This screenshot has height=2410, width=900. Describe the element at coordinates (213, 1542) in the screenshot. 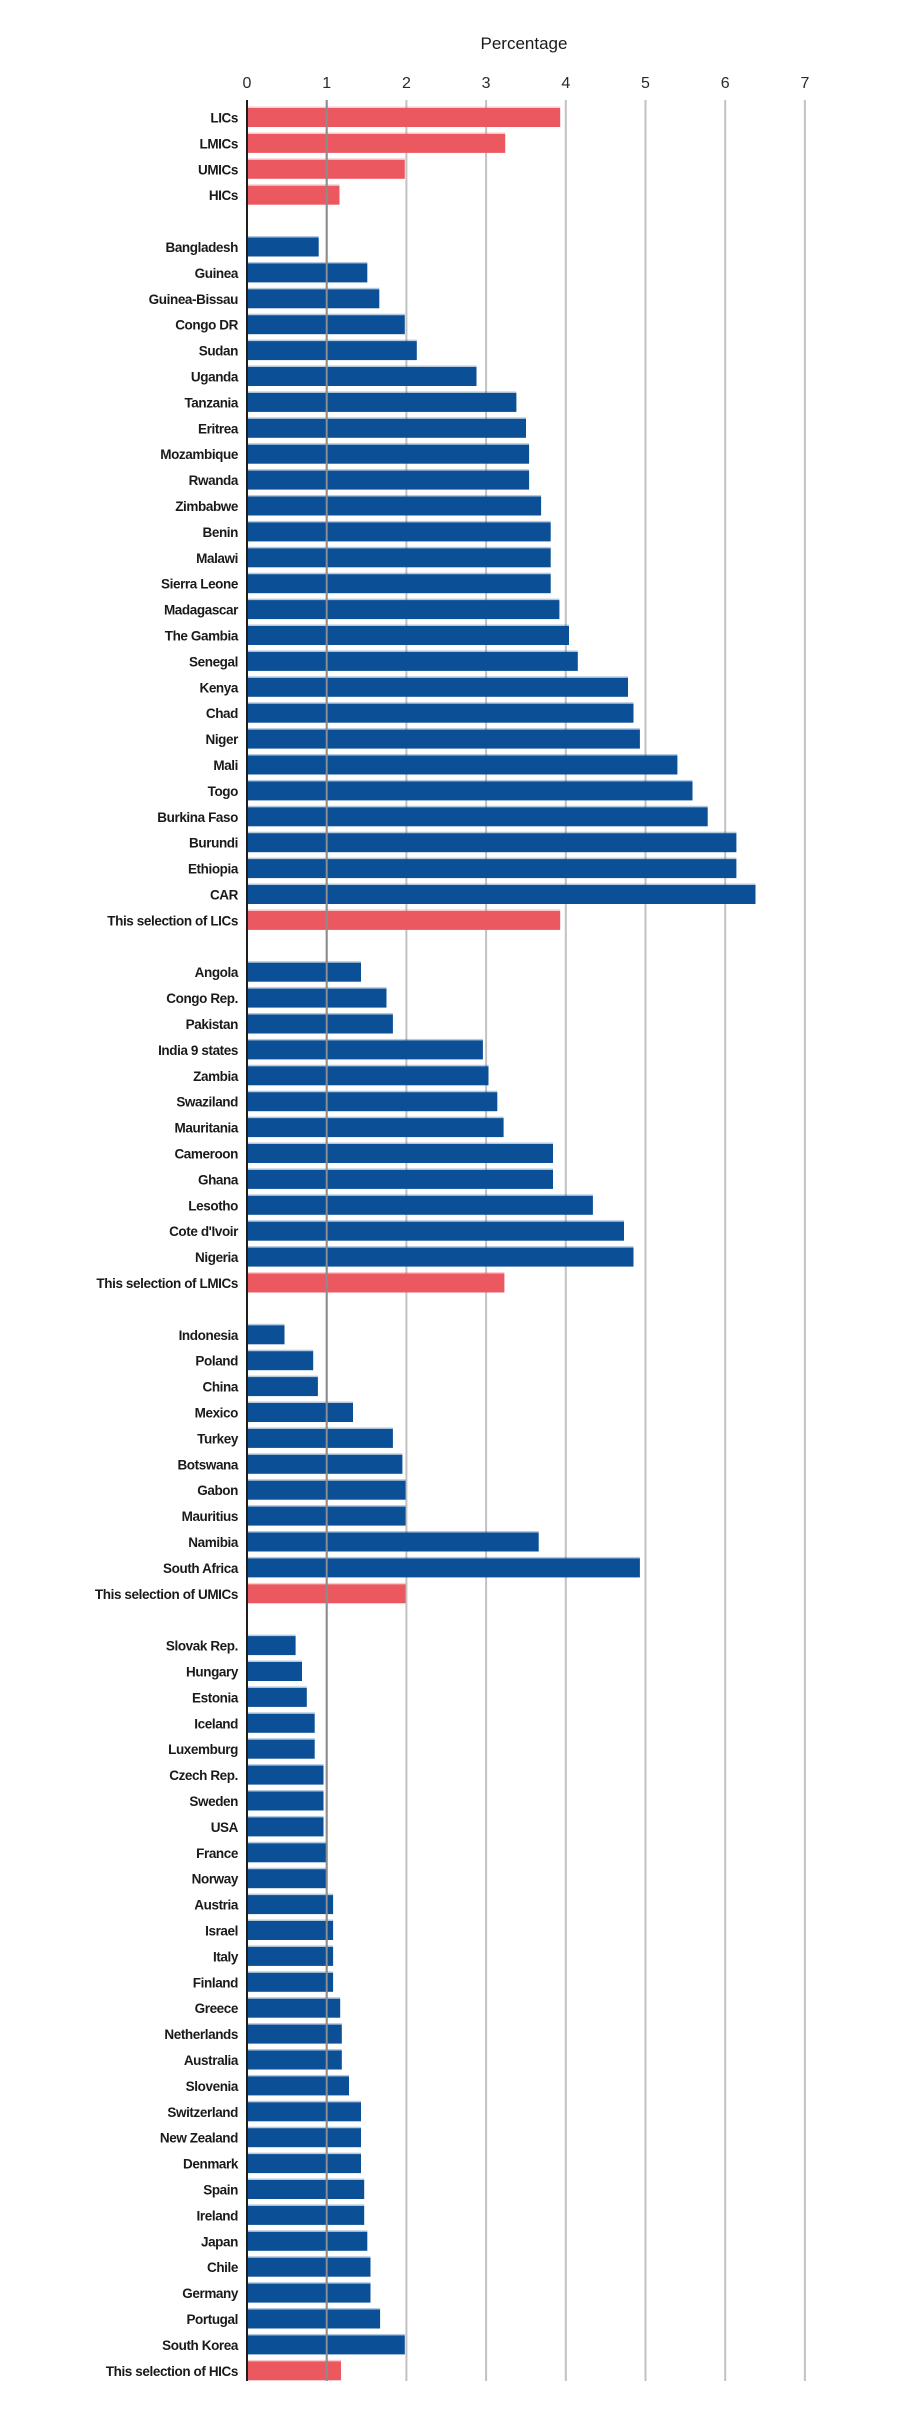

I see `category-label: Namibia` at that location.